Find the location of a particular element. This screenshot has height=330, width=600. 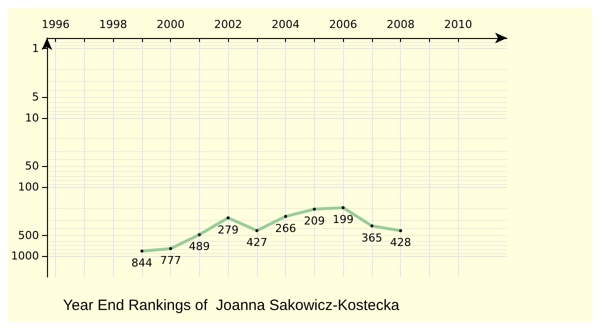

x-tick-label: 2008 is located at coordinates (400, 24).